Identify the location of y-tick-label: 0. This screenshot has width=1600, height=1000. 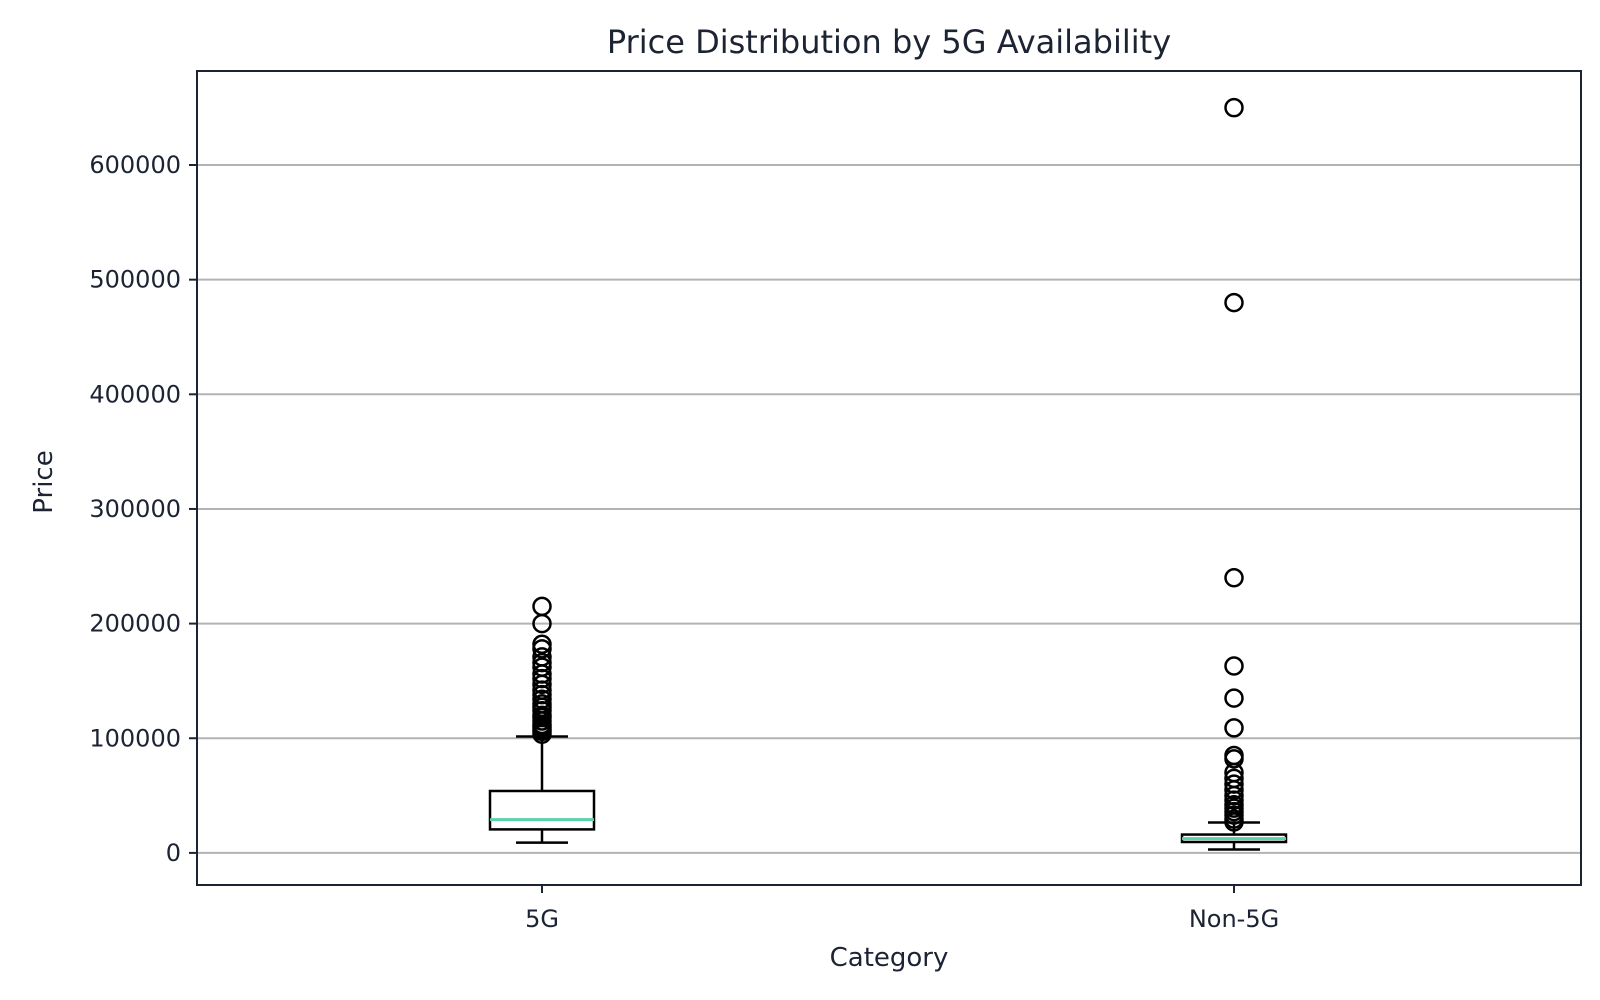
(173, 853).